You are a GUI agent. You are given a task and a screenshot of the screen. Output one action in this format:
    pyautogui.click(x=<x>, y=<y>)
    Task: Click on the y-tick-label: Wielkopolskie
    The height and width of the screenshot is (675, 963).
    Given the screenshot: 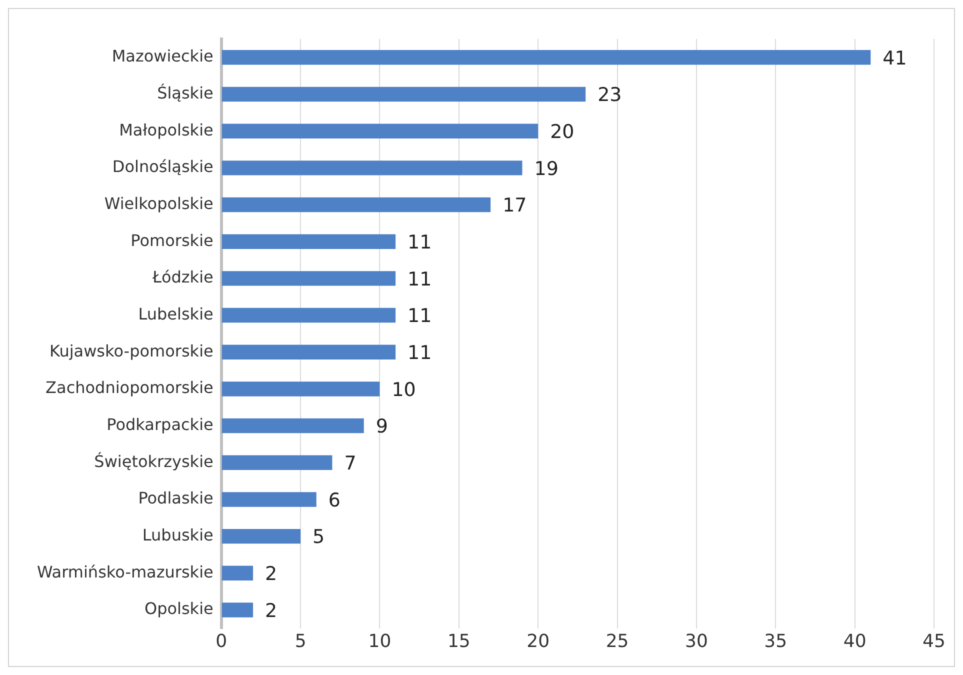 What is the action you would take?
    pyautogui.click(x=159, y=203)
    